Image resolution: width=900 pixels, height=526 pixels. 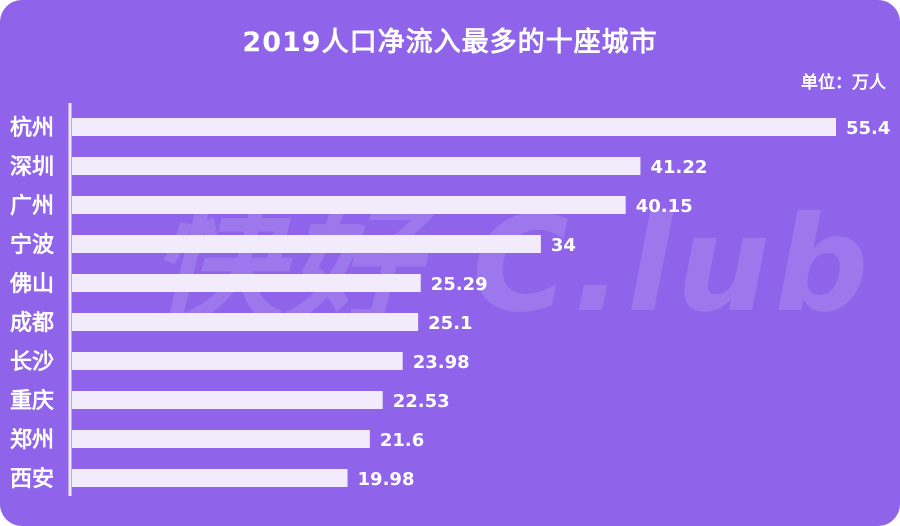 What do you see at coordinates (664, 206) in the screenshot?
I see `value-label: 40.15` at bounding box center [664, 206].